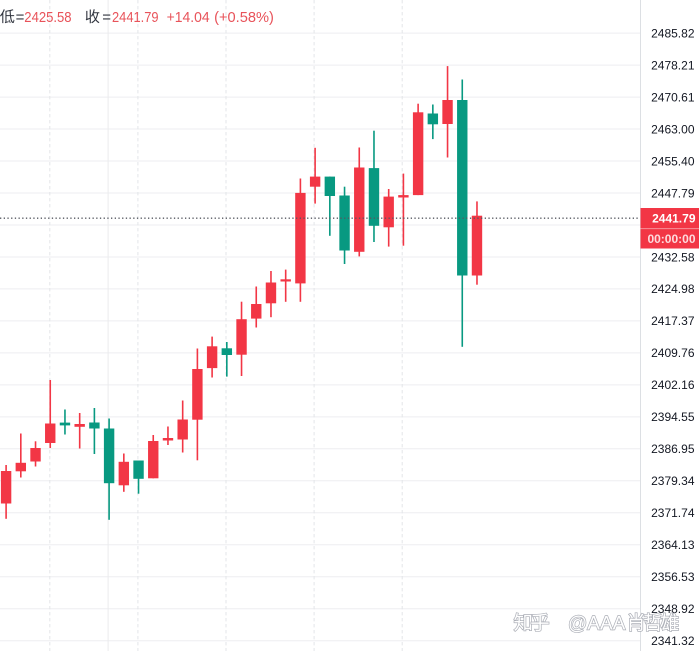 This screenshot has width=699, height=656. I want to click on svg-text: 2371.74, so click(673, 513).